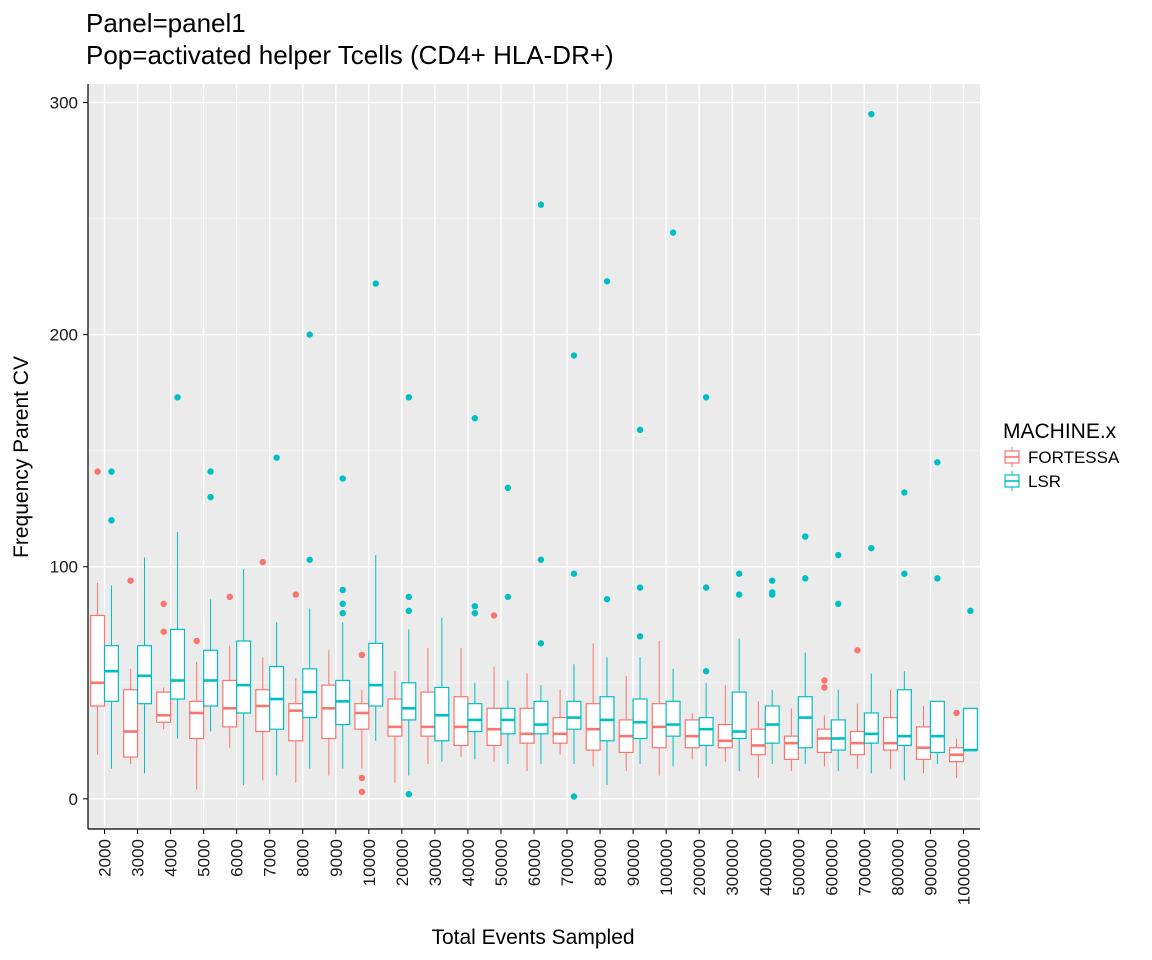  Describe the element at coordinates (864, 867) in the screenshot. I see `x-tick-label: 700000` at that location.